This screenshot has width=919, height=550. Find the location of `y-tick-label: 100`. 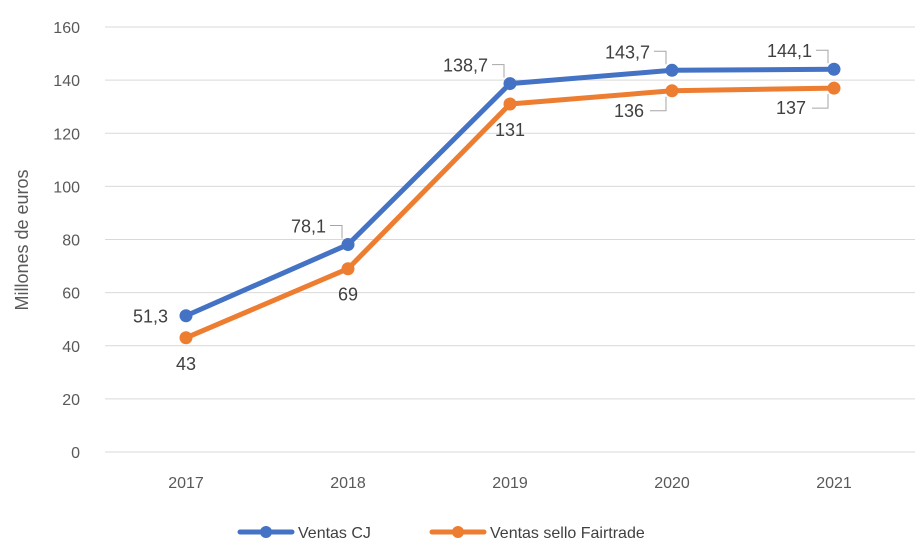

y-tick-label: 100 is located at coordinates (66, 187).